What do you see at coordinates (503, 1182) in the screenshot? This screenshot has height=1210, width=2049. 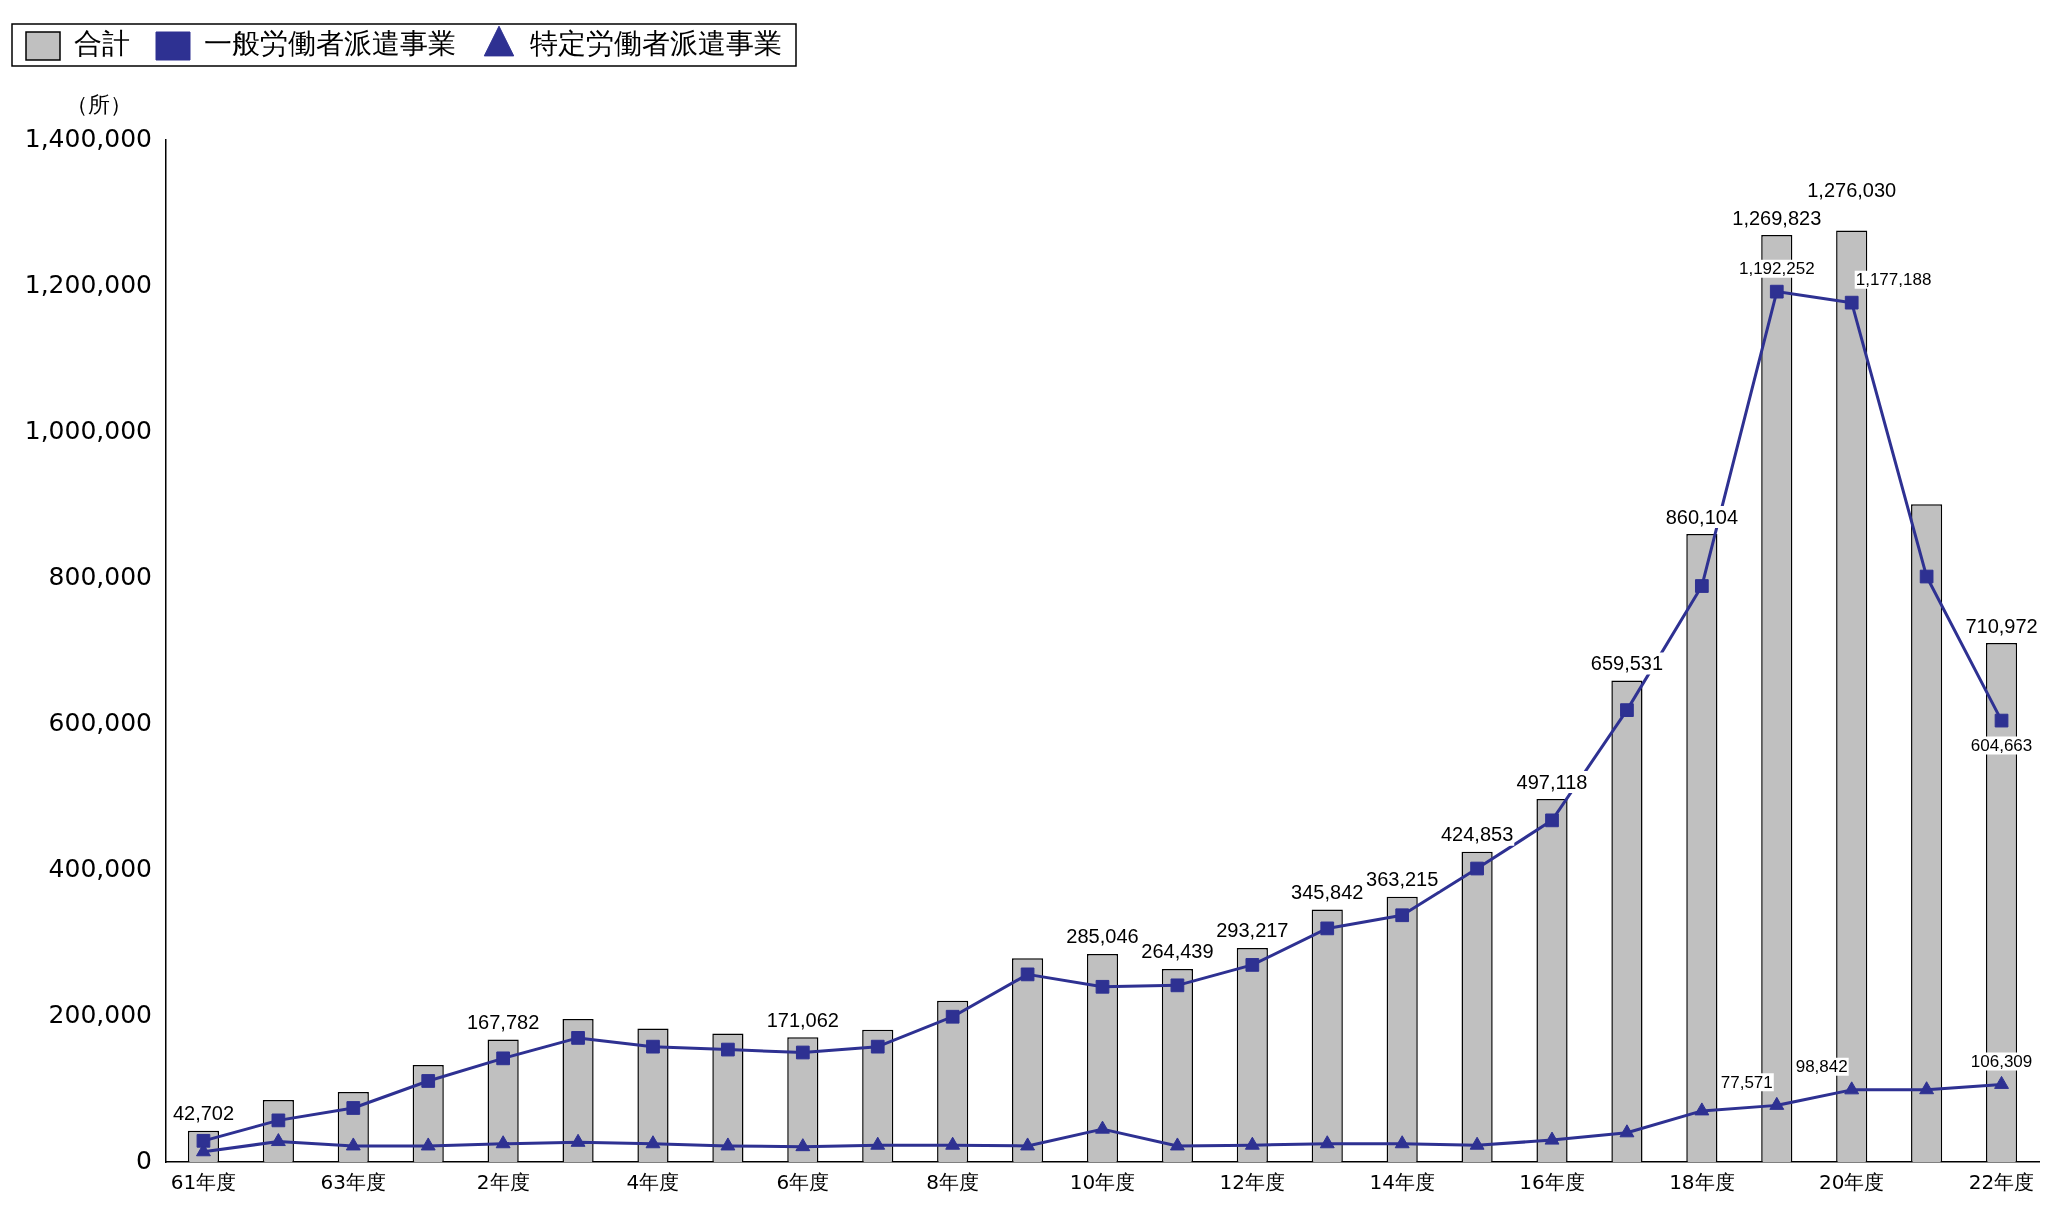 I see `x-tick-label: 2年度` at bounding box center [503, 1182].